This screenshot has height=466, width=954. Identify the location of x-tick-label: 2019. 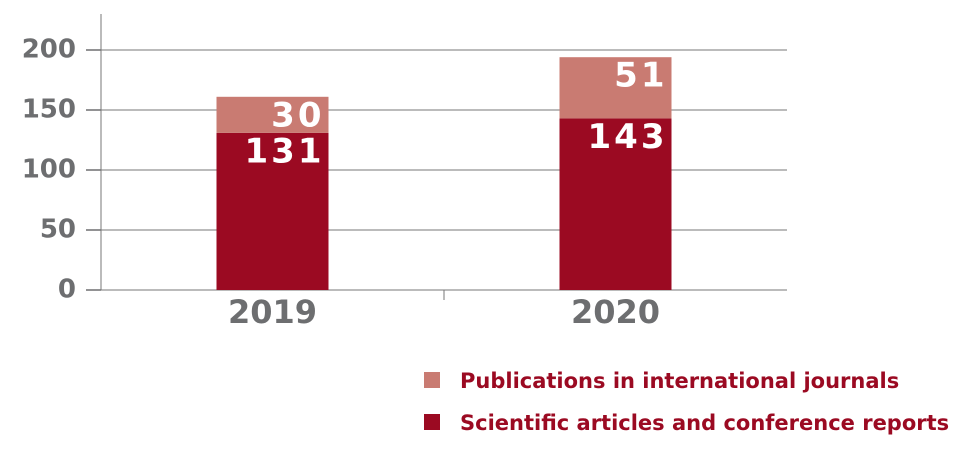
(272, 312).